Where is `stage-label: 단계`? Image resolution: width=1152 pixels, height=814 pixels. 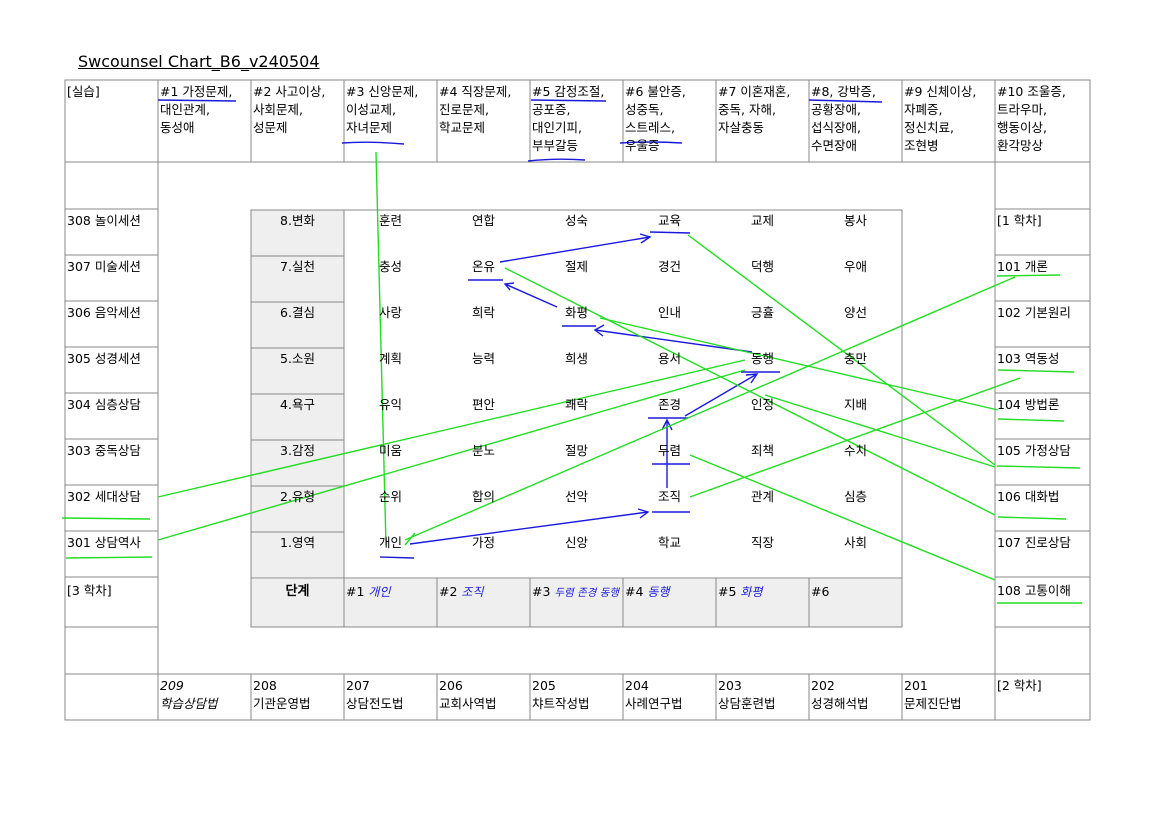 stage-label: 단계 is located at coordinates (297, 591).